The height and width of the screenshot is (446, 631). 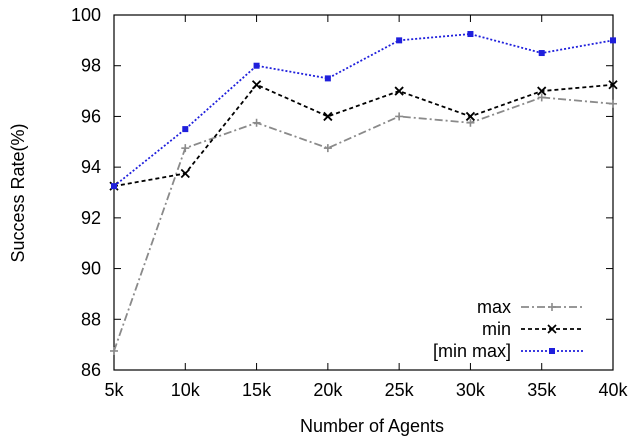 What do you see at coordinates (18, 192) in the screenshot?
I see `y-axis-title: Success Rate(%)` at bounding box center [18, 192].